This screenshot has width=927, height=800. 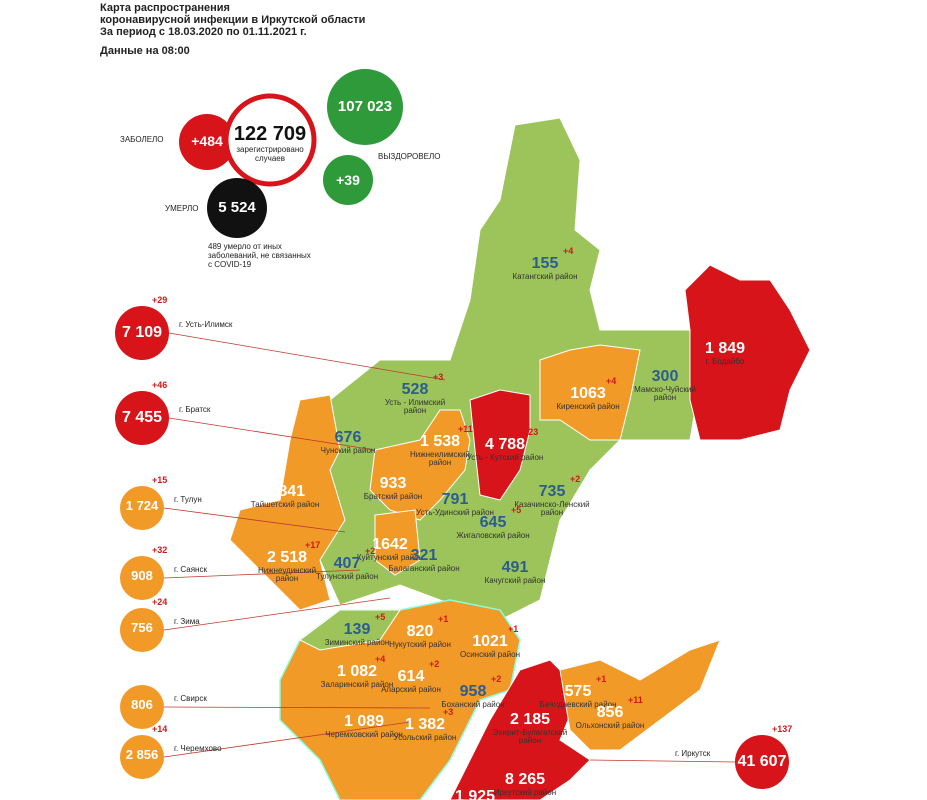 What do you see at coordinates (160, 602) in the screenshot?
I see `city-delta: +24` at bounding box center [160, 602].